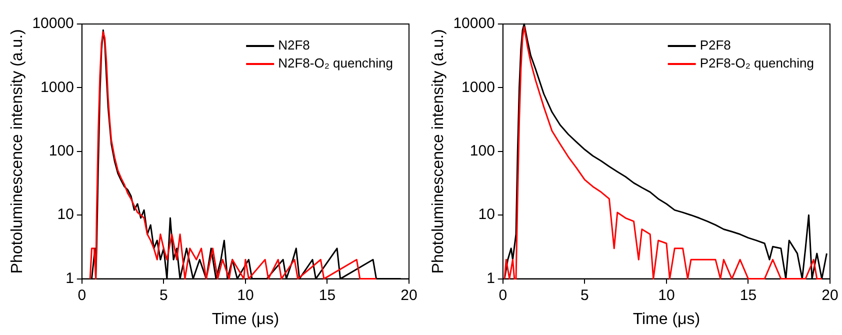  I want to click on legend-label: P2F8, so click(715, 45).